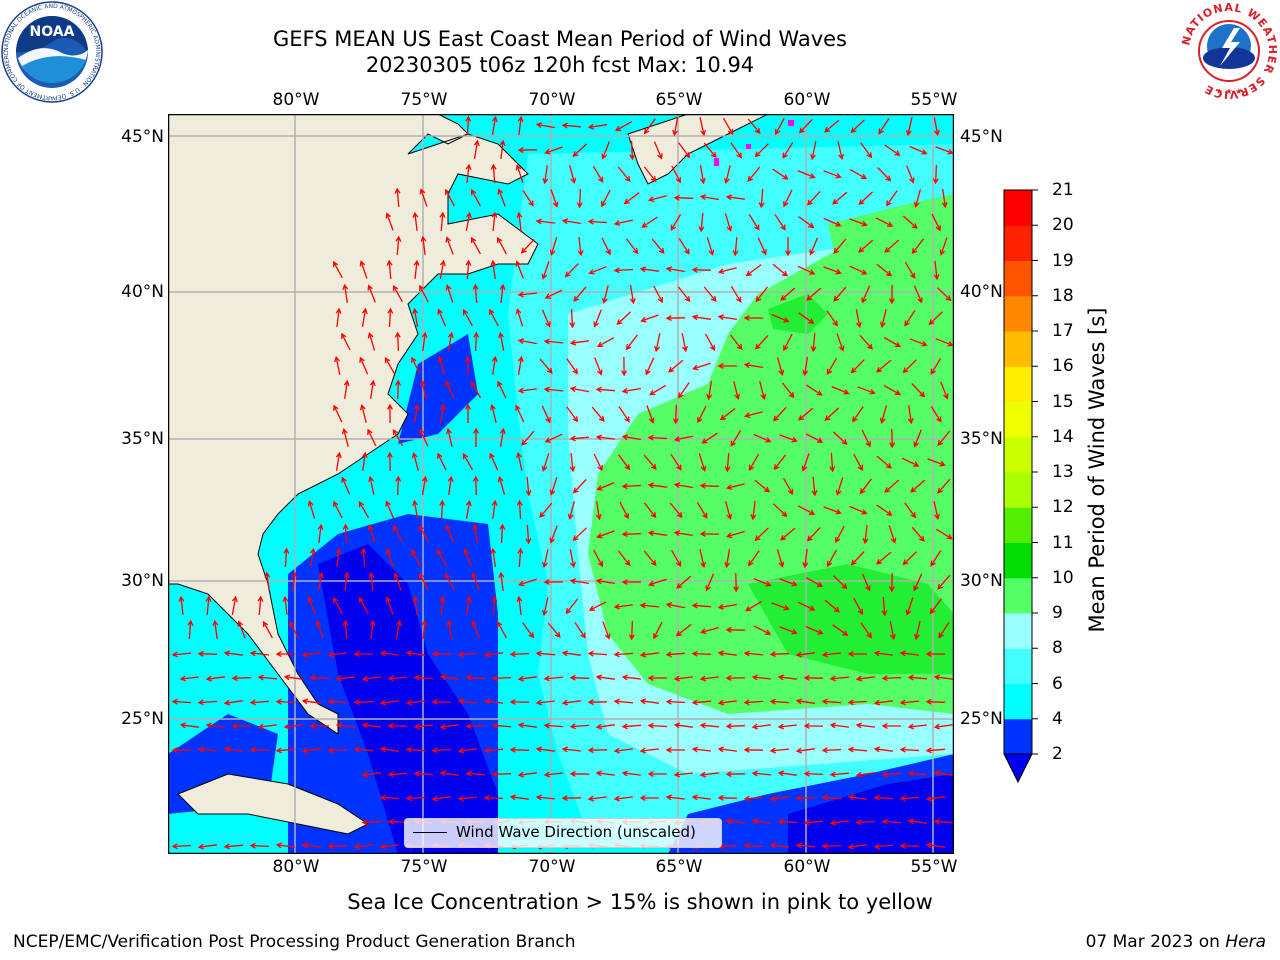  What do you see at coordinates (142, 137) in the screenshot?
I see `lat-tick-label: 45°N` at bounding box center [142, 137].